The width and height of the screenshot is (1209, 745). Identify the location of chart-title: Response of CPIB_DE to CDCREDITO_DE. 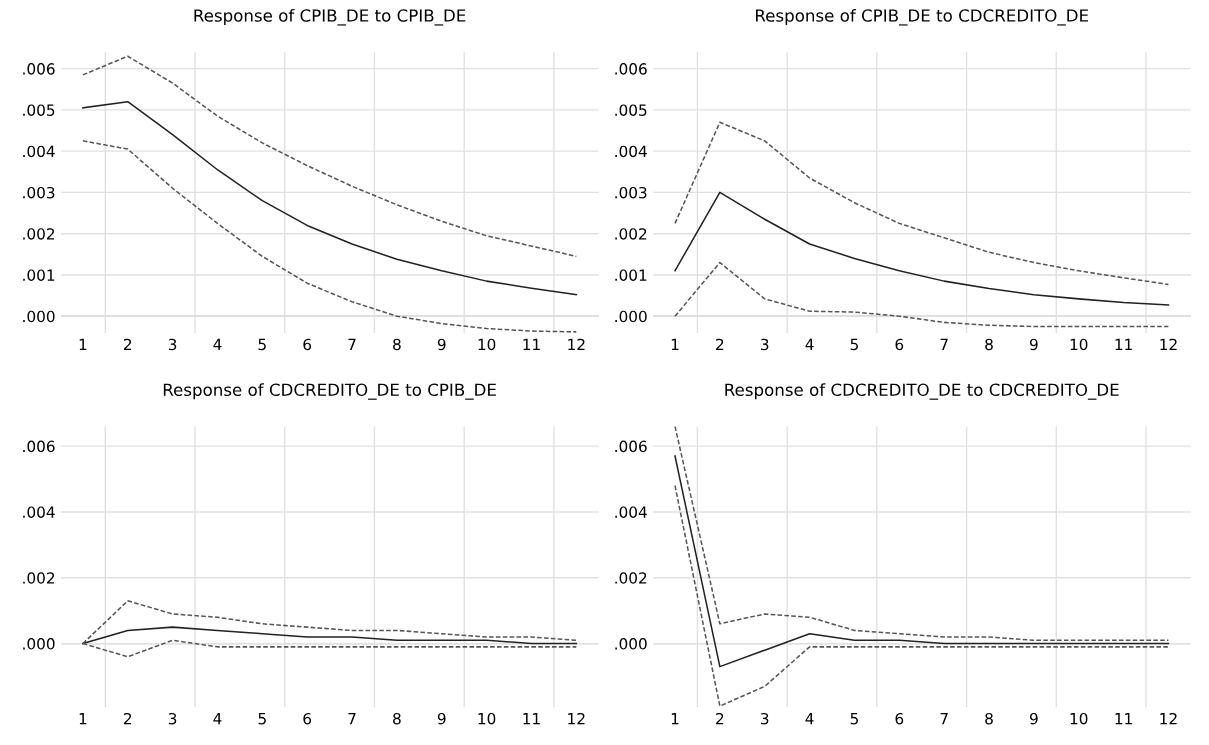
(922, 17).